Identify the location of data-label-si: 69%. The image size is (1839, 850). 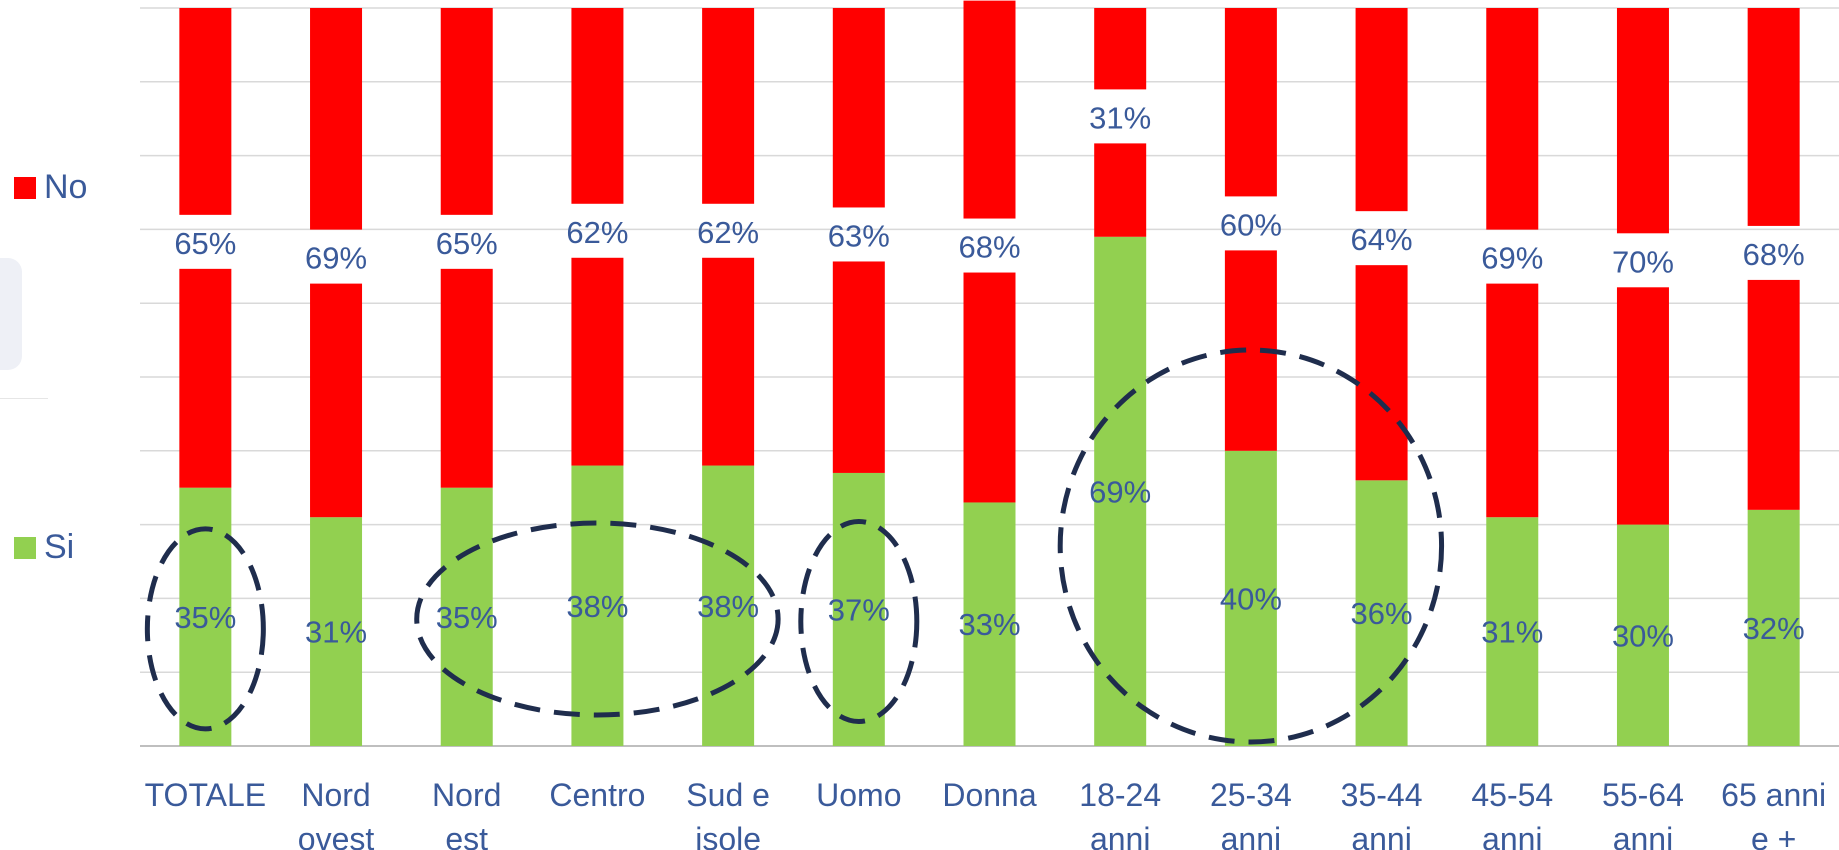
(1120, 491).